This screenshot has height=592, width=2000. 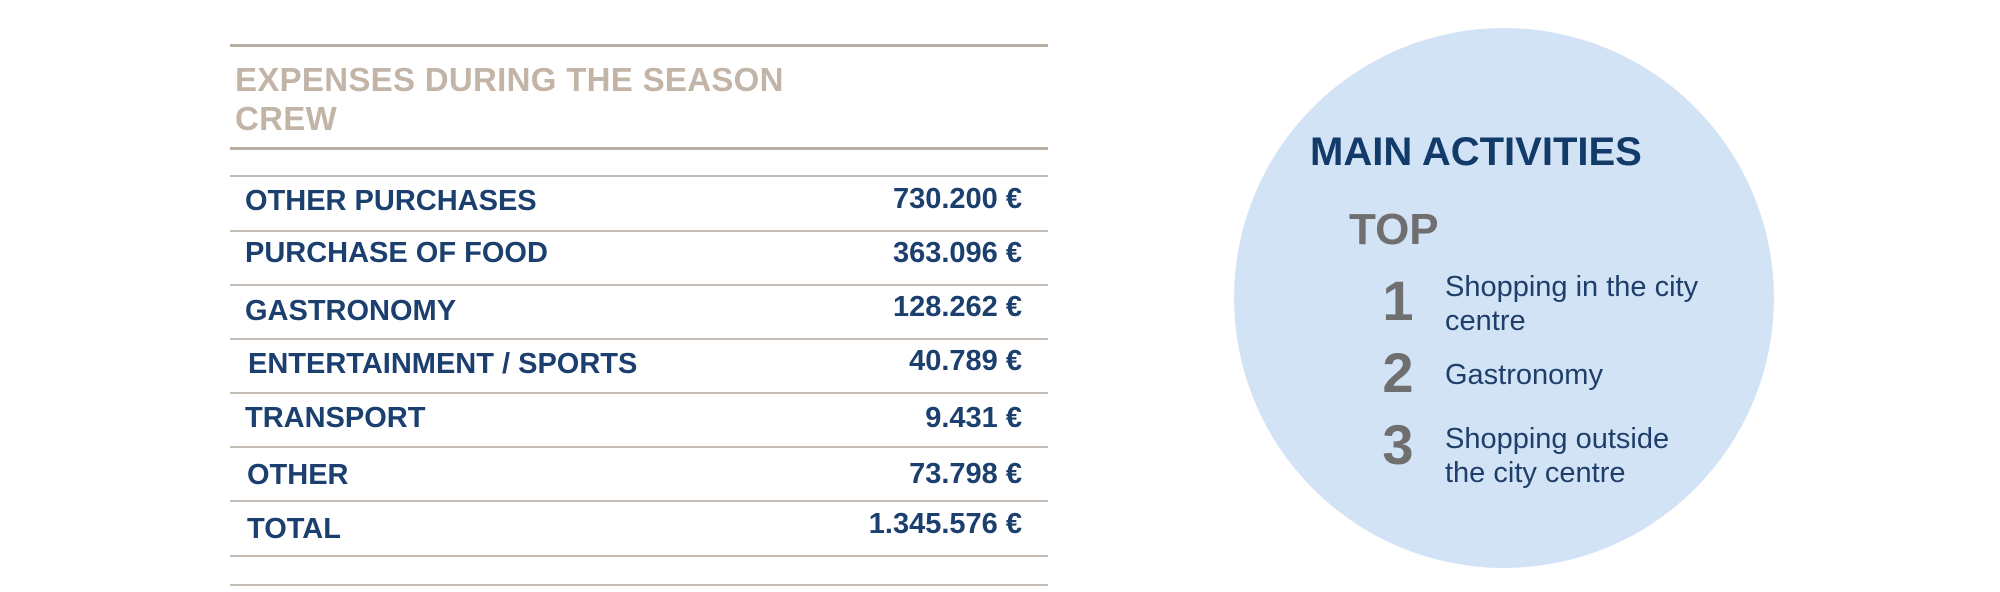 What do you see at coordinates (965, 361) in the screenshot?
I see `row-value: 40.789 €` at bounding box center [965, 361].